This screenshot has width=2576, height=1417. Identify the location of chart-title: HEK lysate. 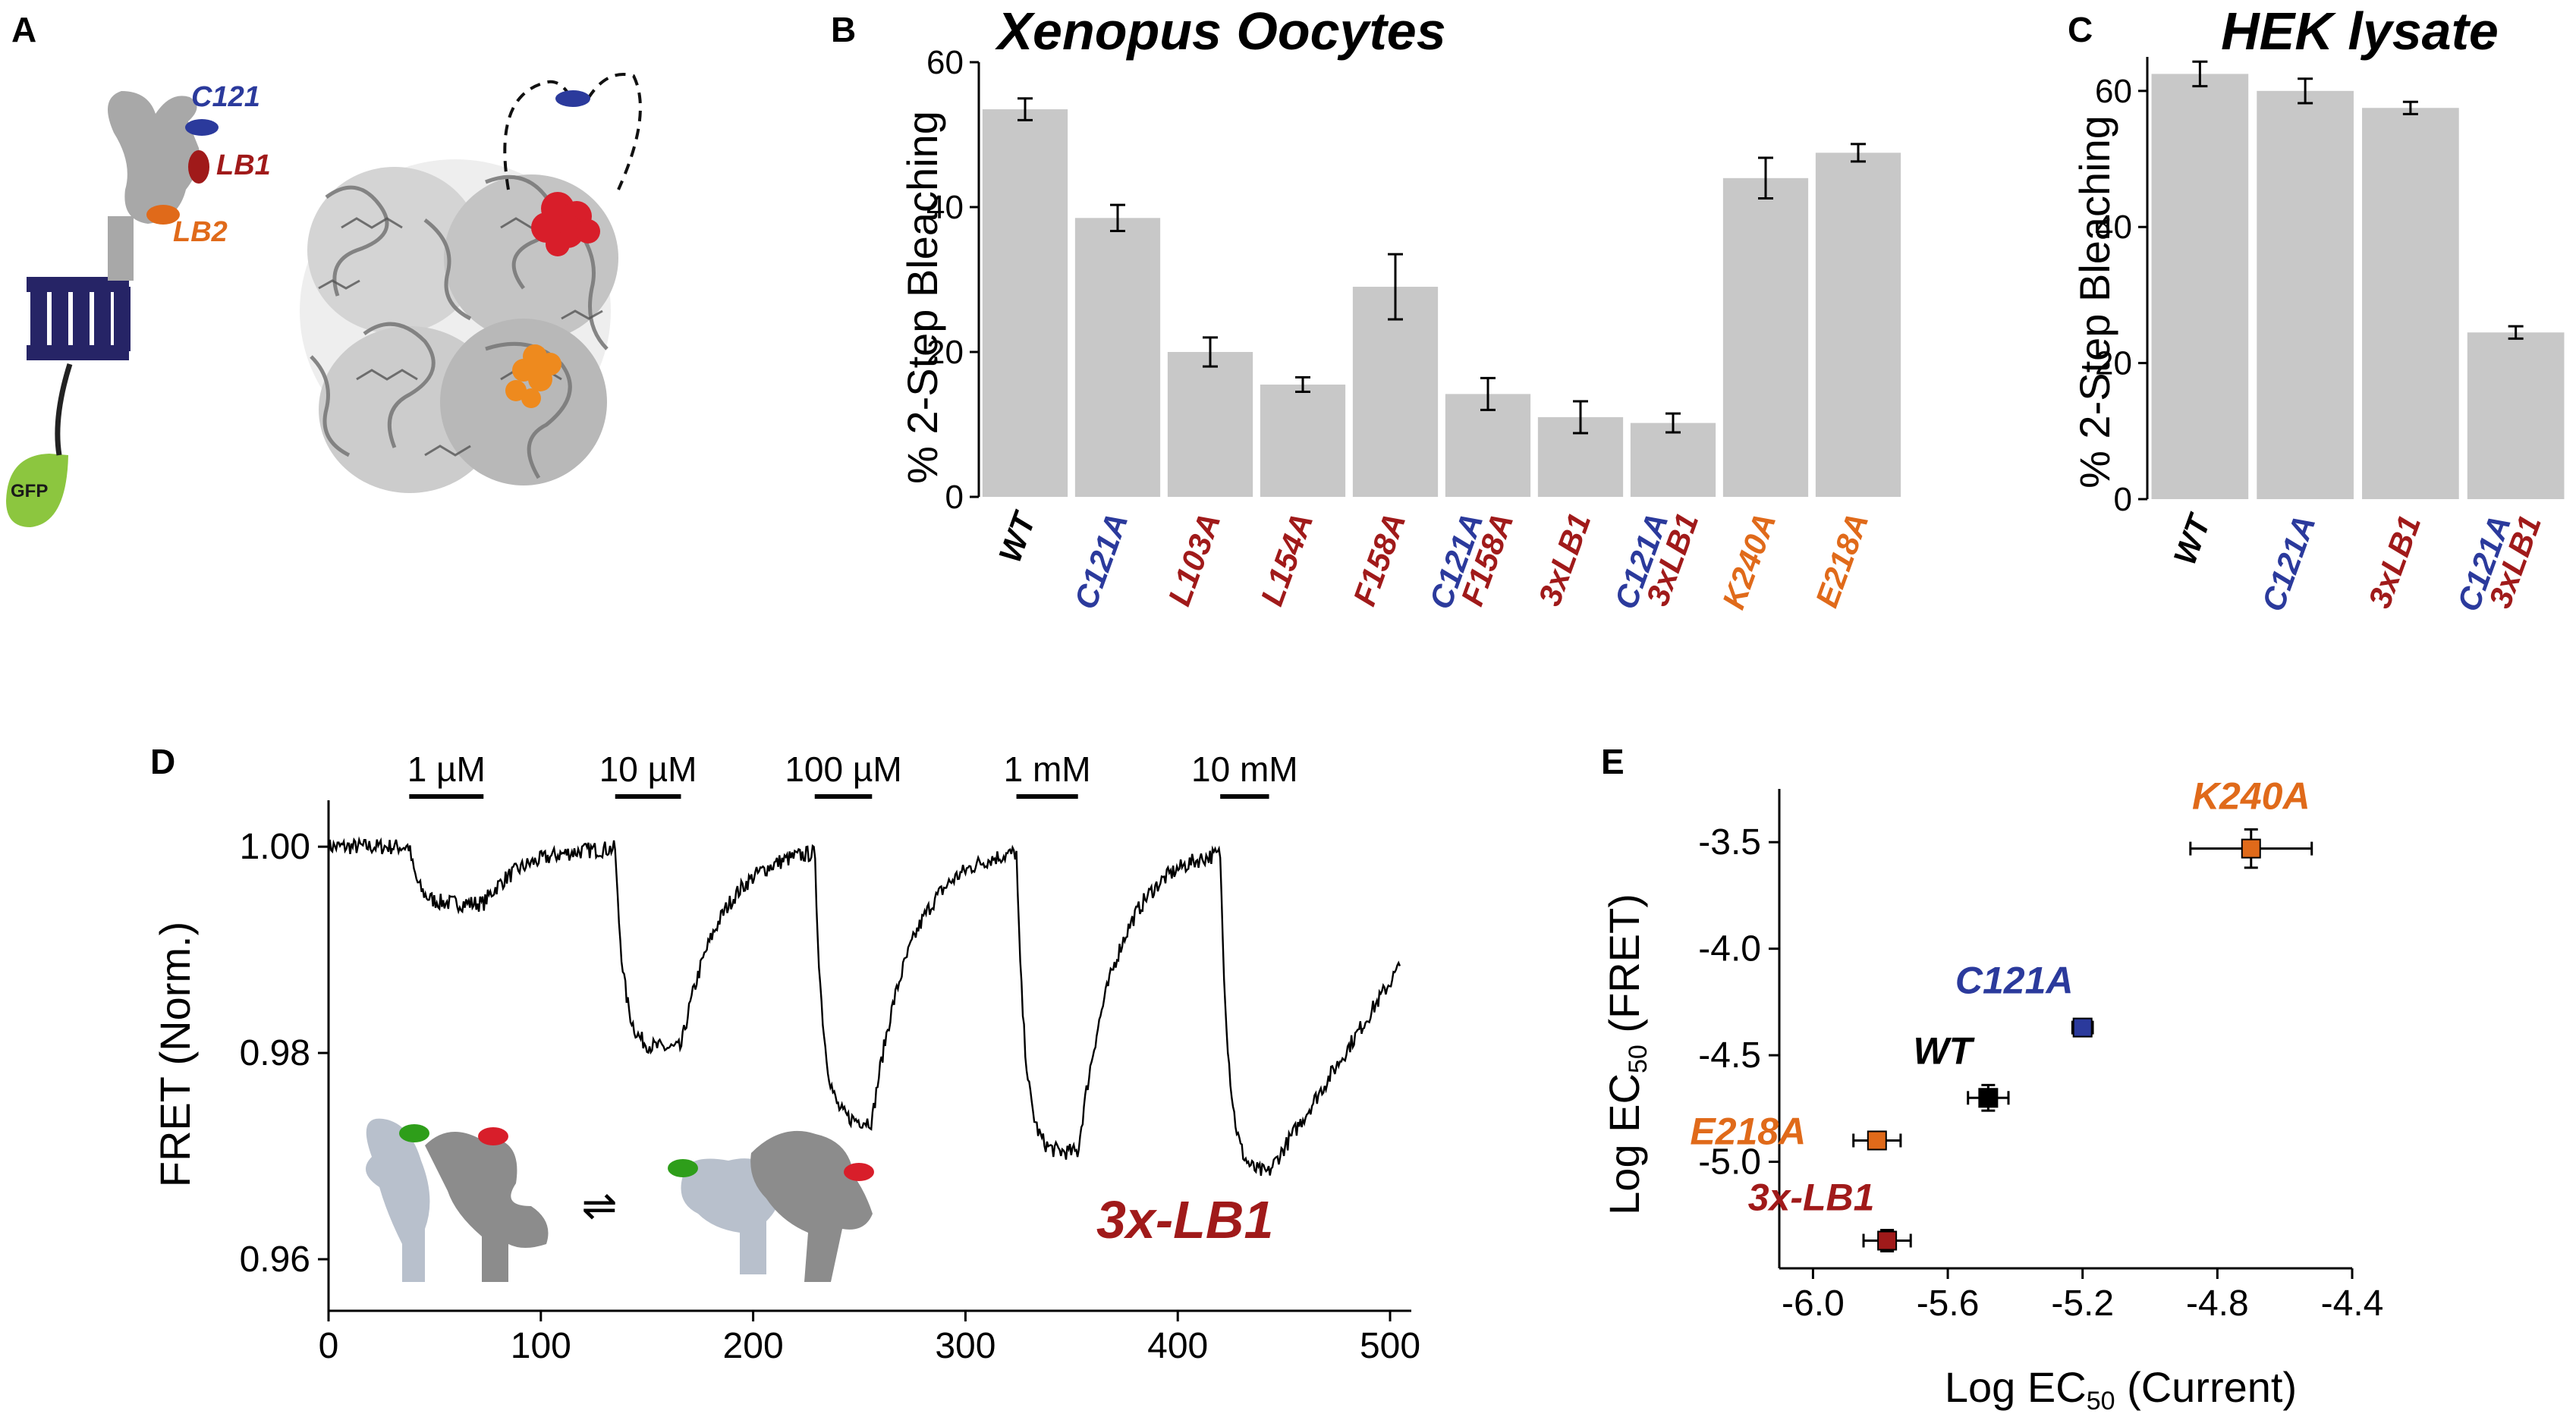
(2360, 31).